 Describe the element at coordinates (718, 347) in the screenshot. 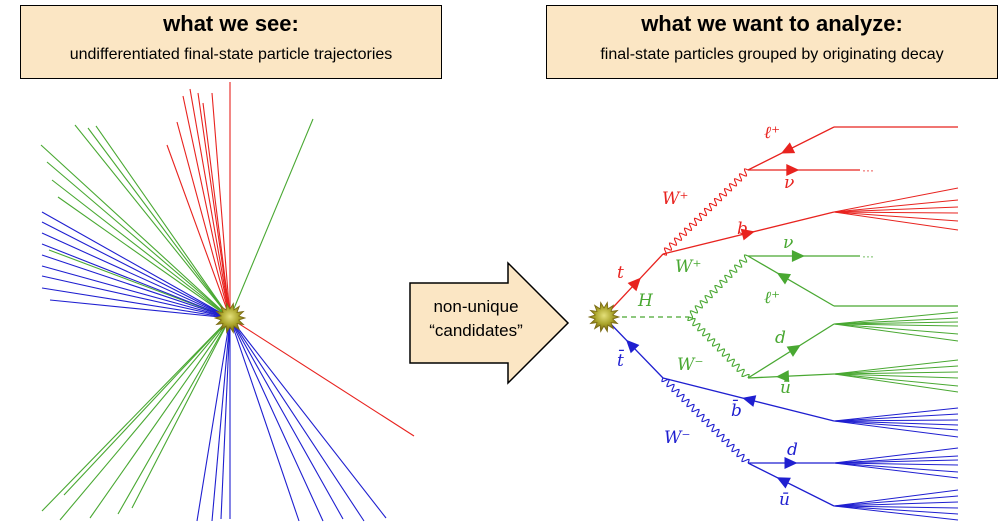

I see `w-minus-green-boson` at that location.